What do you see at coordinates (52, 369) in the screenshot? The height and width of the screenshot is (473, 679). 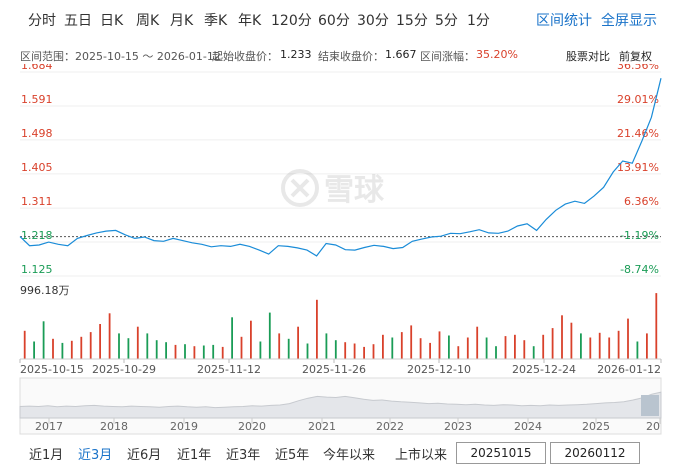 I see `date-tick-label: 2025-10-15` at bounding box center [52, 369].